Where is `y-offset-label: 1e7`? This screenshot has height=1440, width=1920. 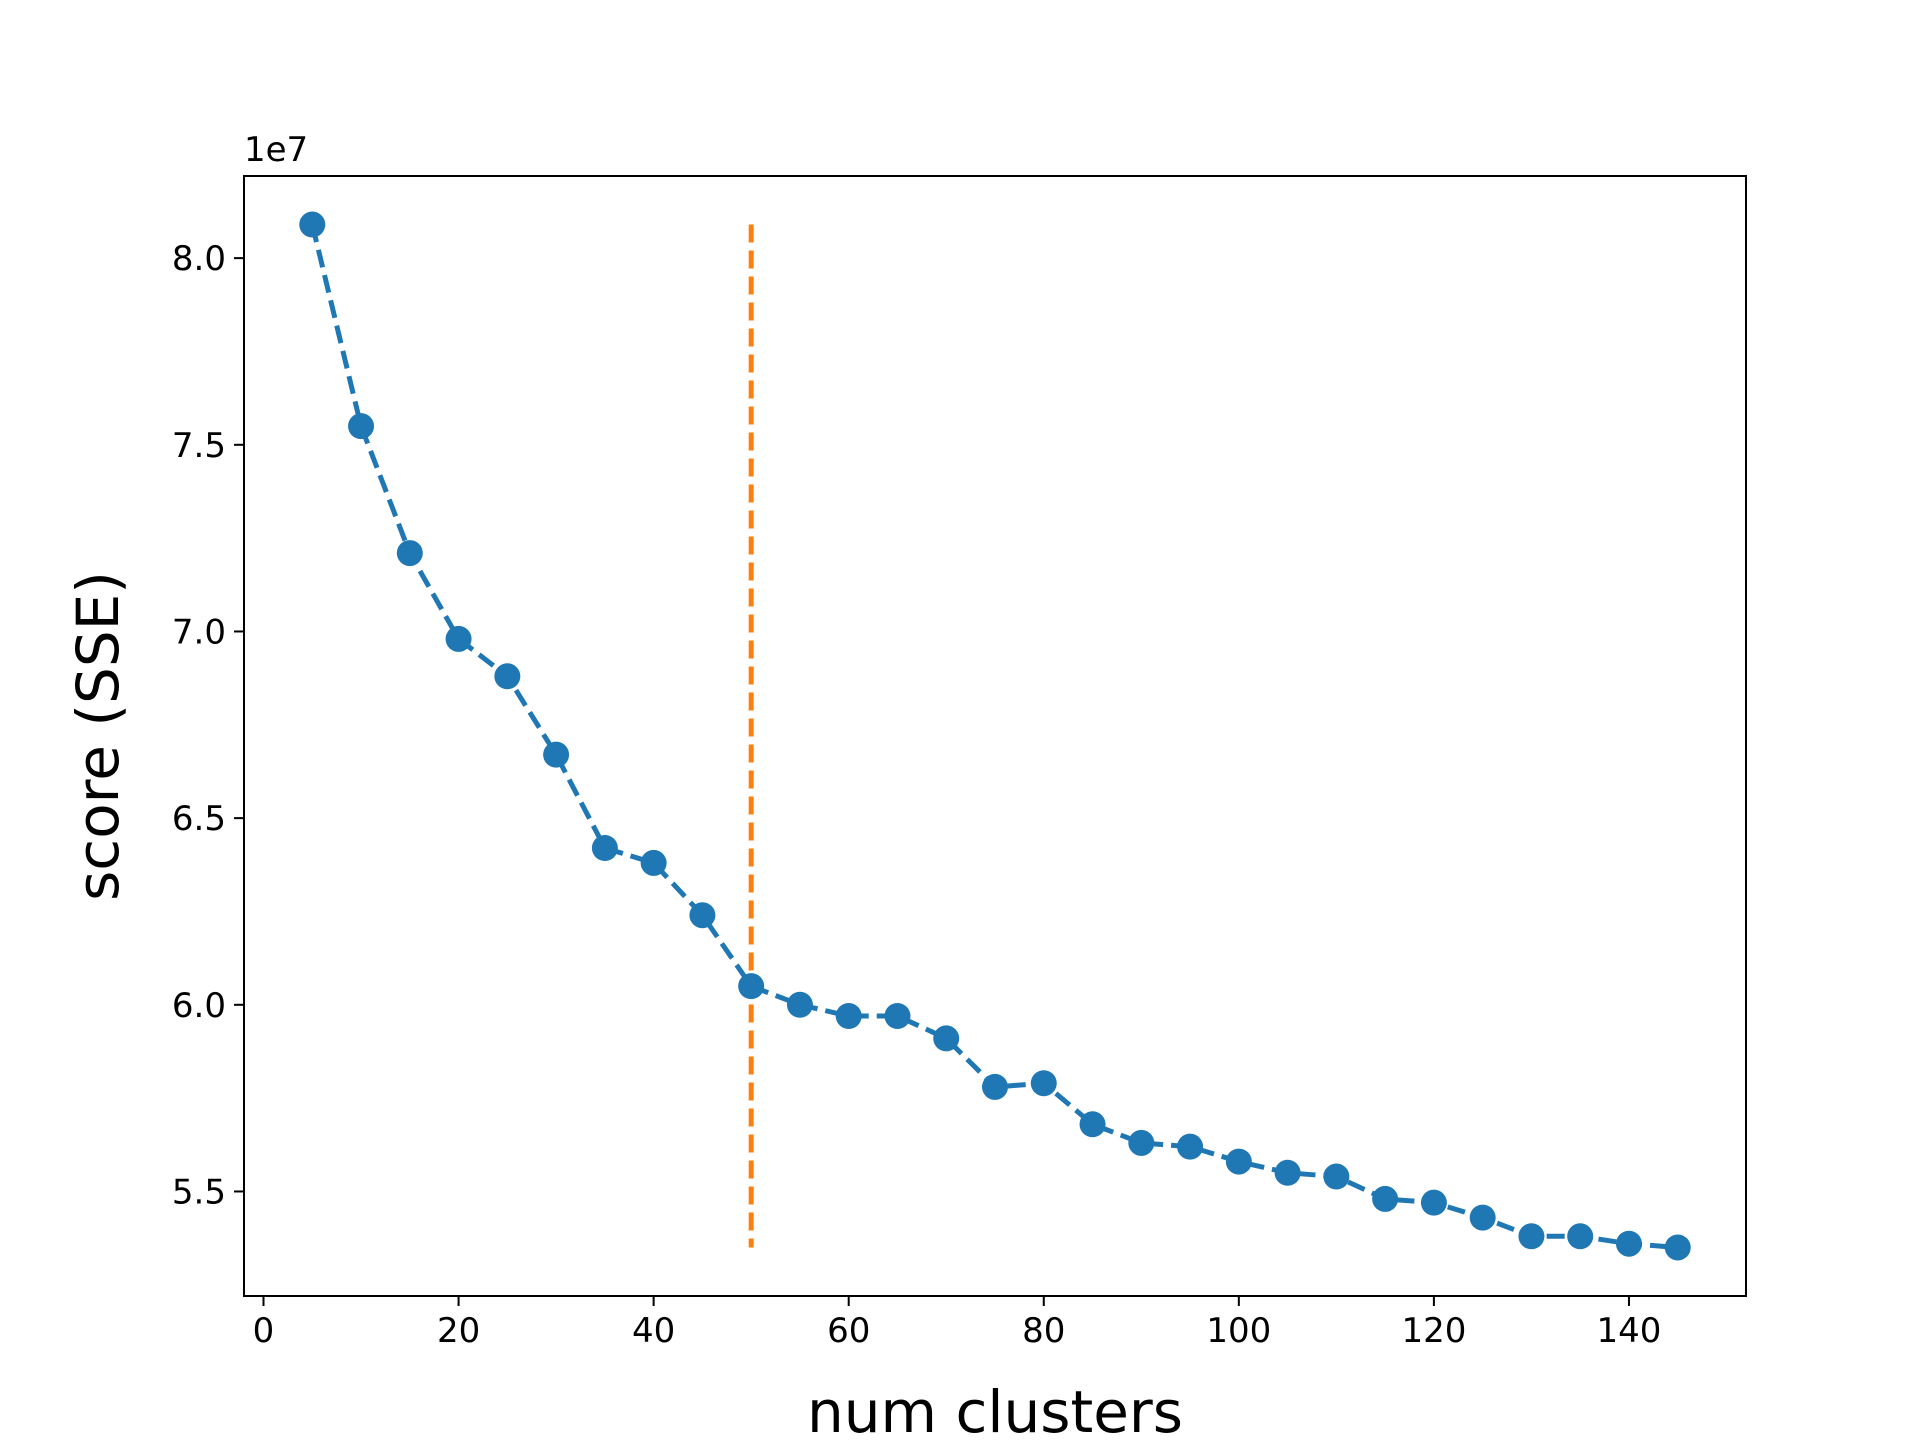 y-offset-label: 1e7 is located at coordinates (276, 150).